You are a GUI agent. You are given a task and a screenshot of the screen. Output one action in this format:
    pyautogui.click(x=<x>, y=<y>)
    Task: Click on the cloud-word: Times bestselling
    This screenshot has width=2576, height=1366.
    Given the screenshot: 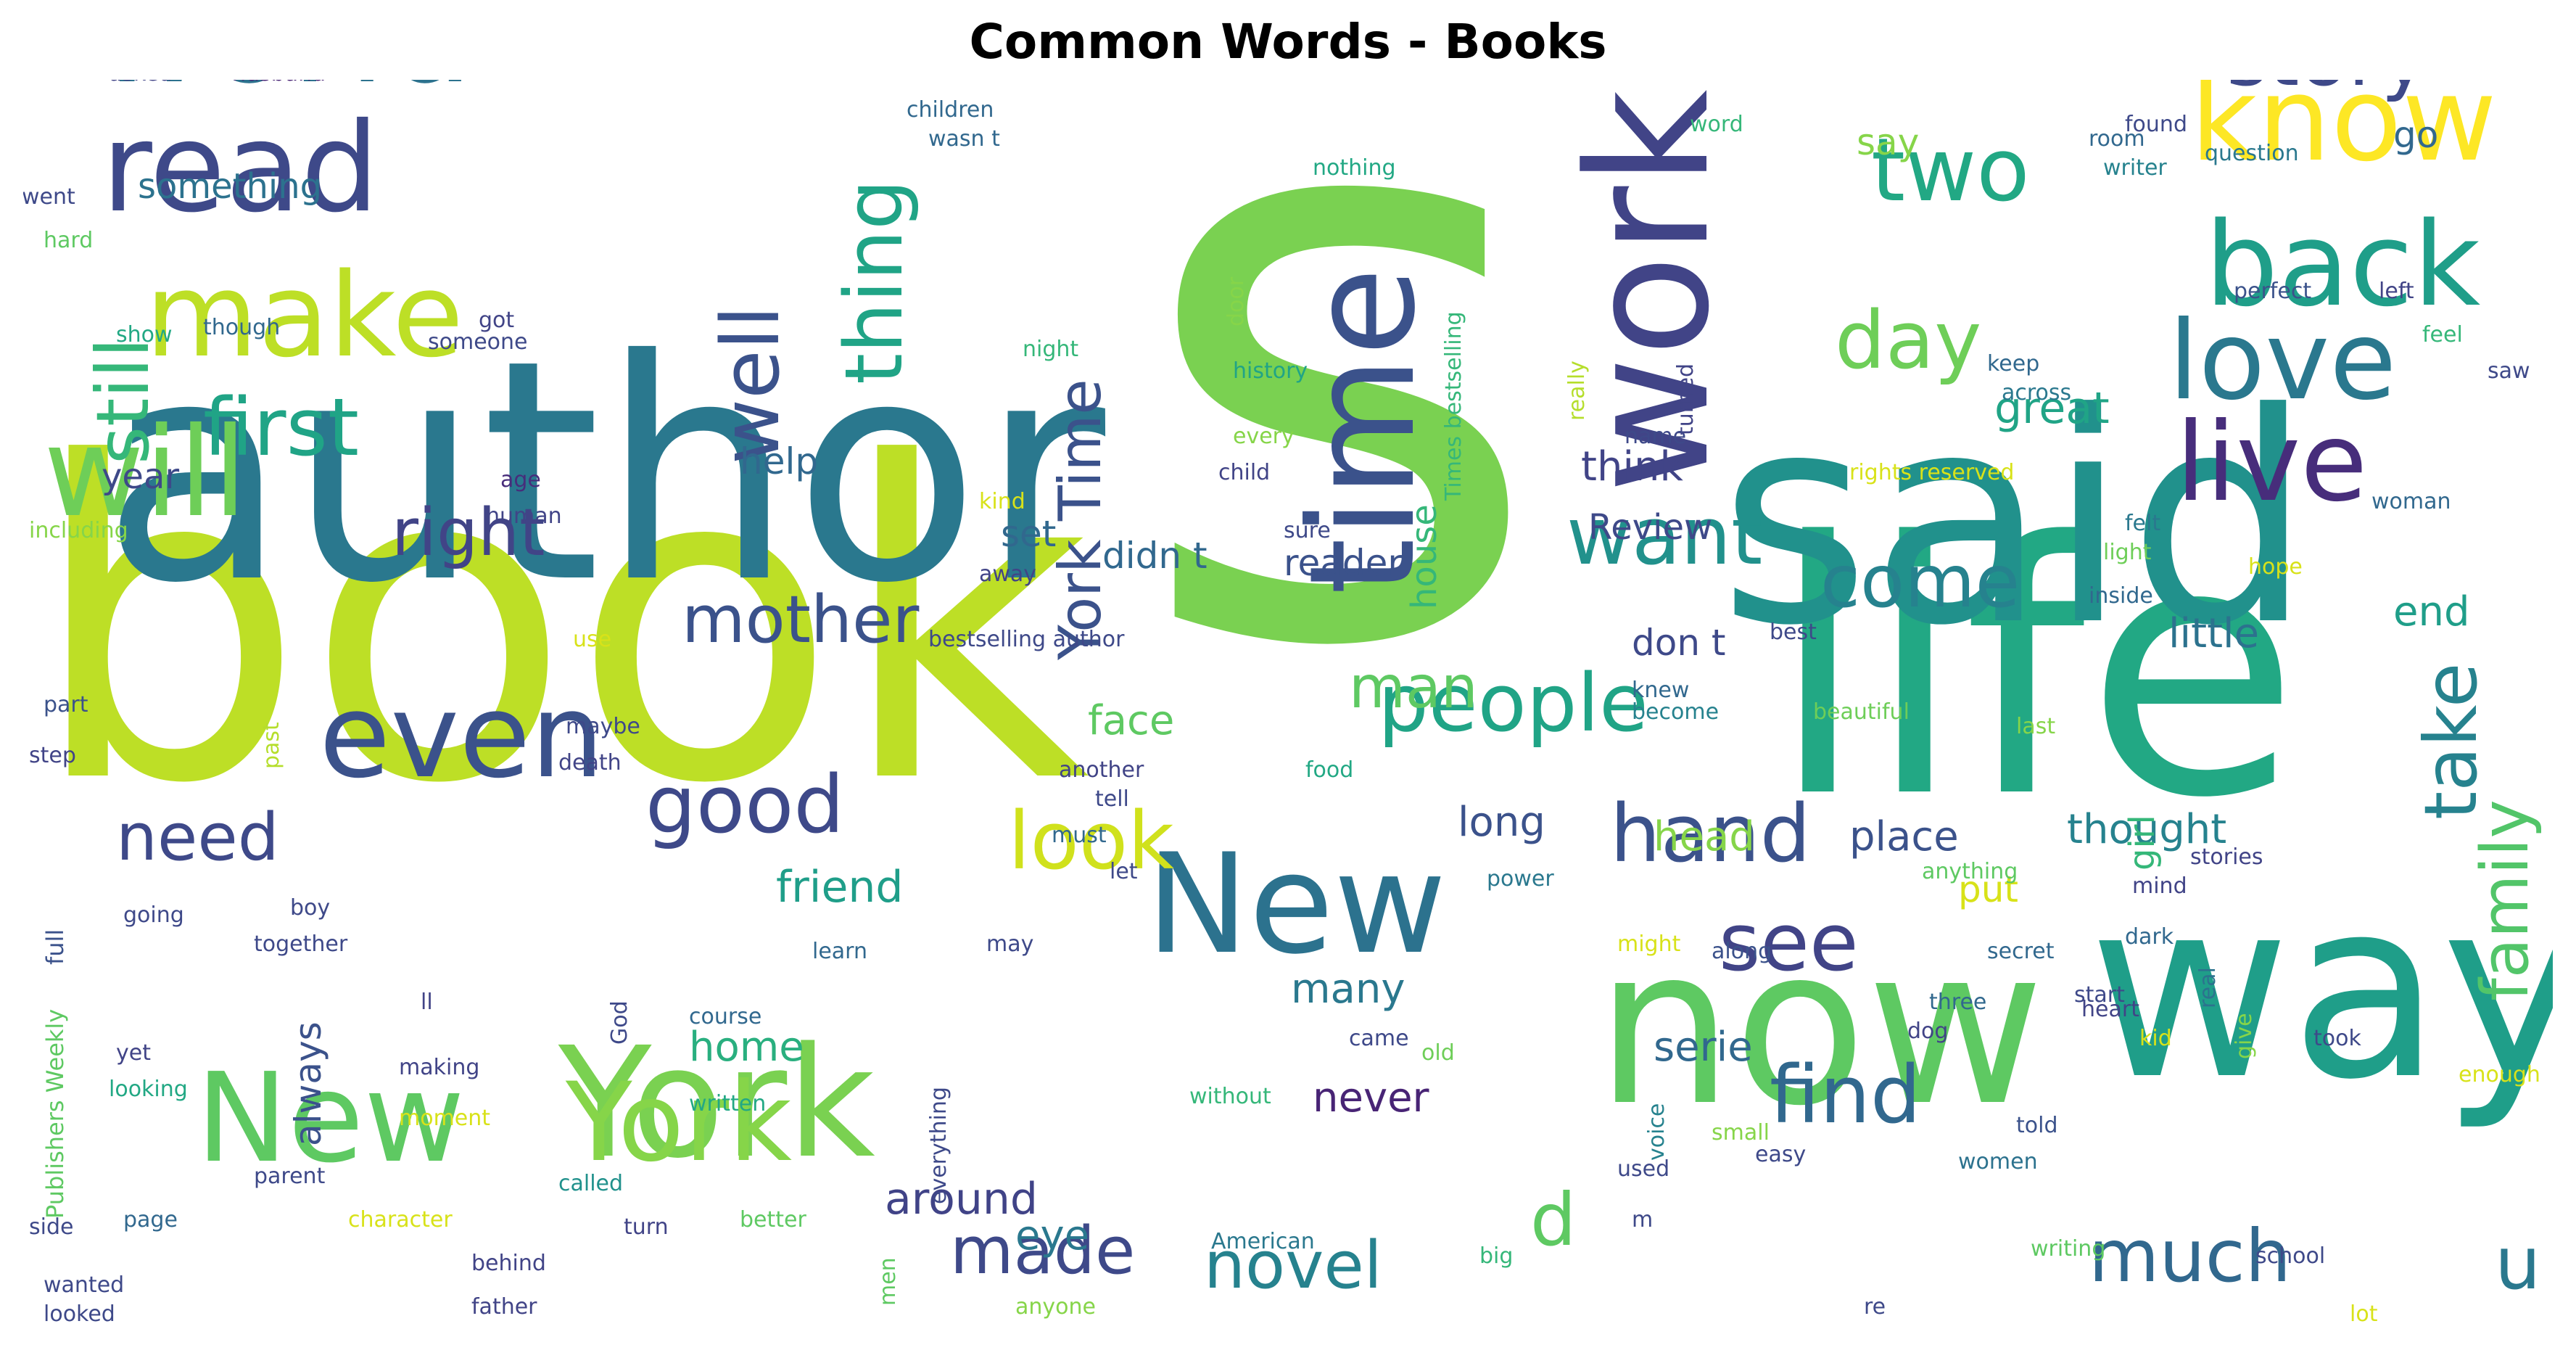 What is the action you would take?
    pyautogui.click(x=1453, y=406)
    